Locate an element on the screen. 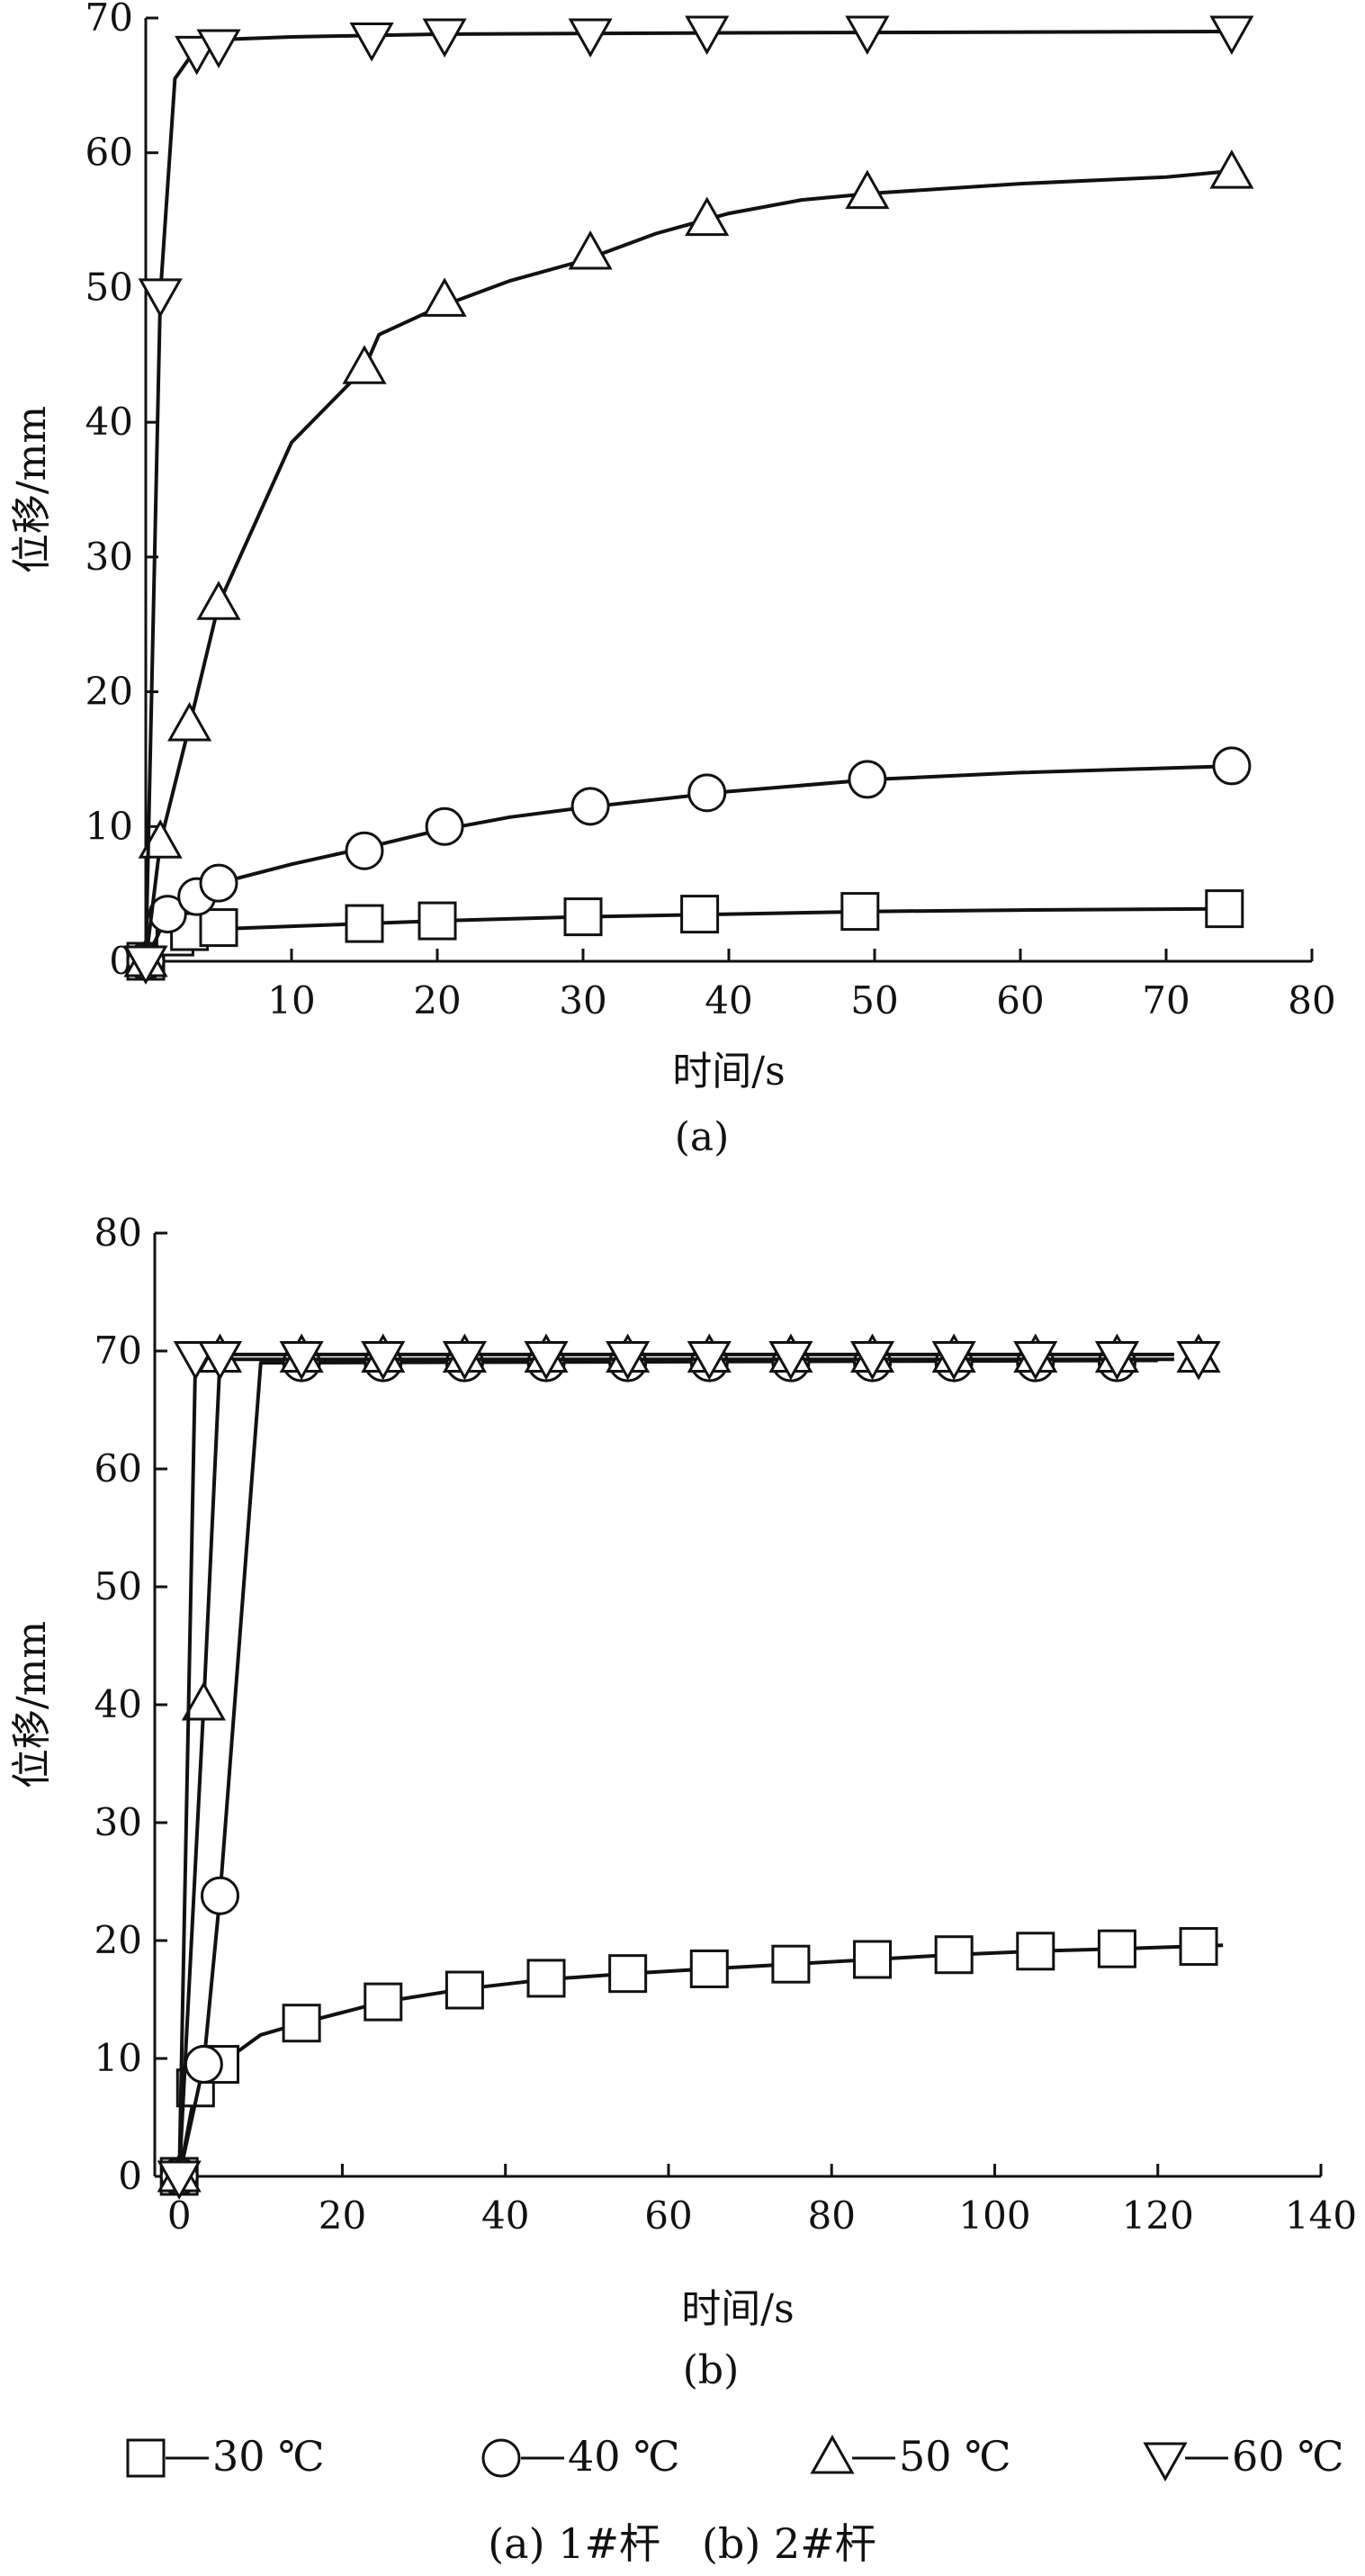 This screenshot has height=2576, width=1365. x-tick-label: 50 is located at coordinates (874, 1000).